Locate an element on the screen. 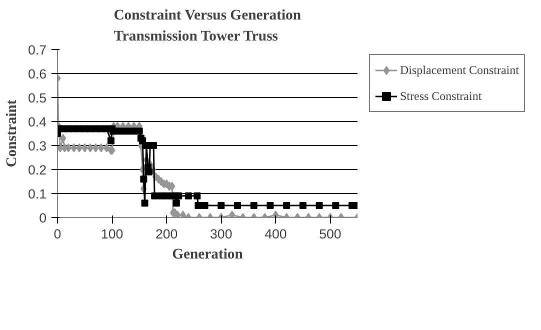 This screenshot has height=330, width=541. x-tick-label: 100 is located at coordinates (112, 234).